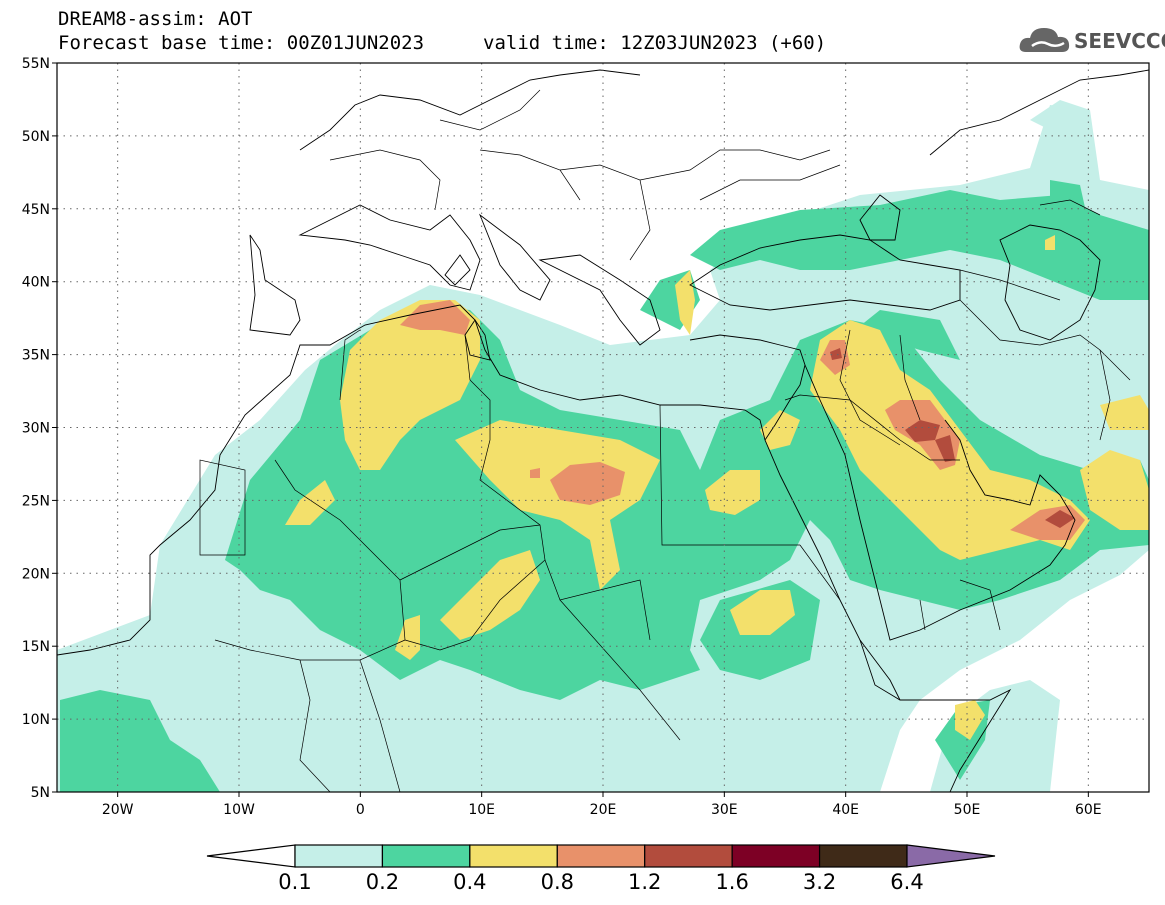 The height and width of the screenshot is (905, 1165). Describe the element at coordinates (603, 810) in the screenshot. I see `lon-label: 20E` at that location.